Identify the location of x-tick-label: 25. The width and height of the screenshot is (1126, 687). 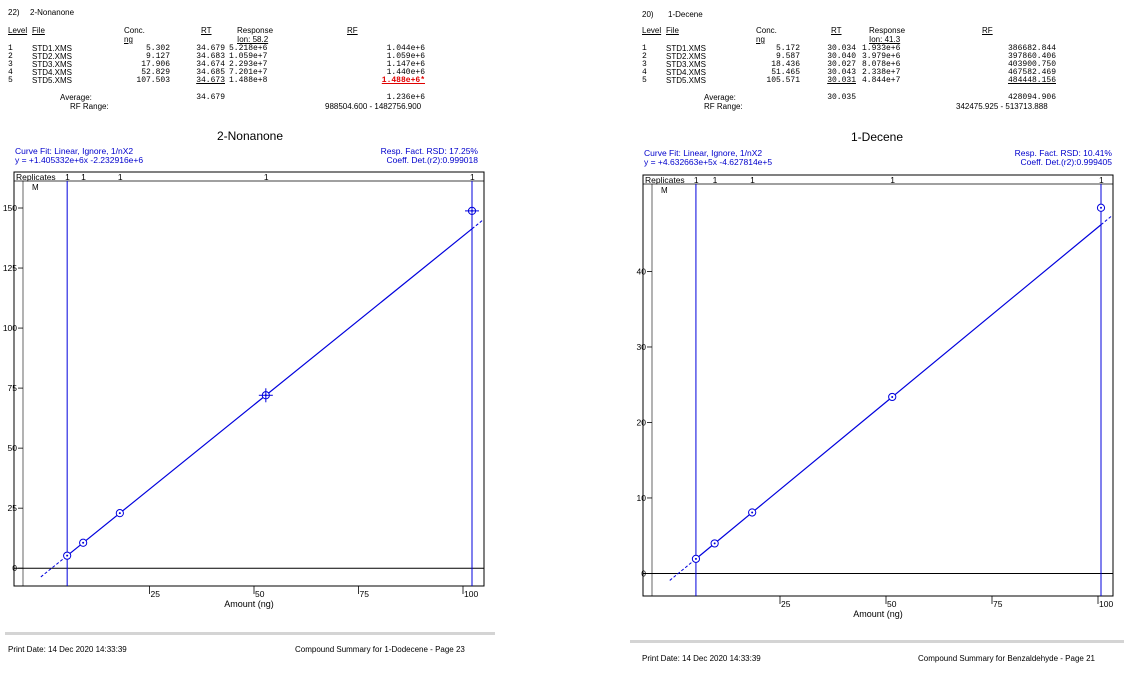
(786, 604).